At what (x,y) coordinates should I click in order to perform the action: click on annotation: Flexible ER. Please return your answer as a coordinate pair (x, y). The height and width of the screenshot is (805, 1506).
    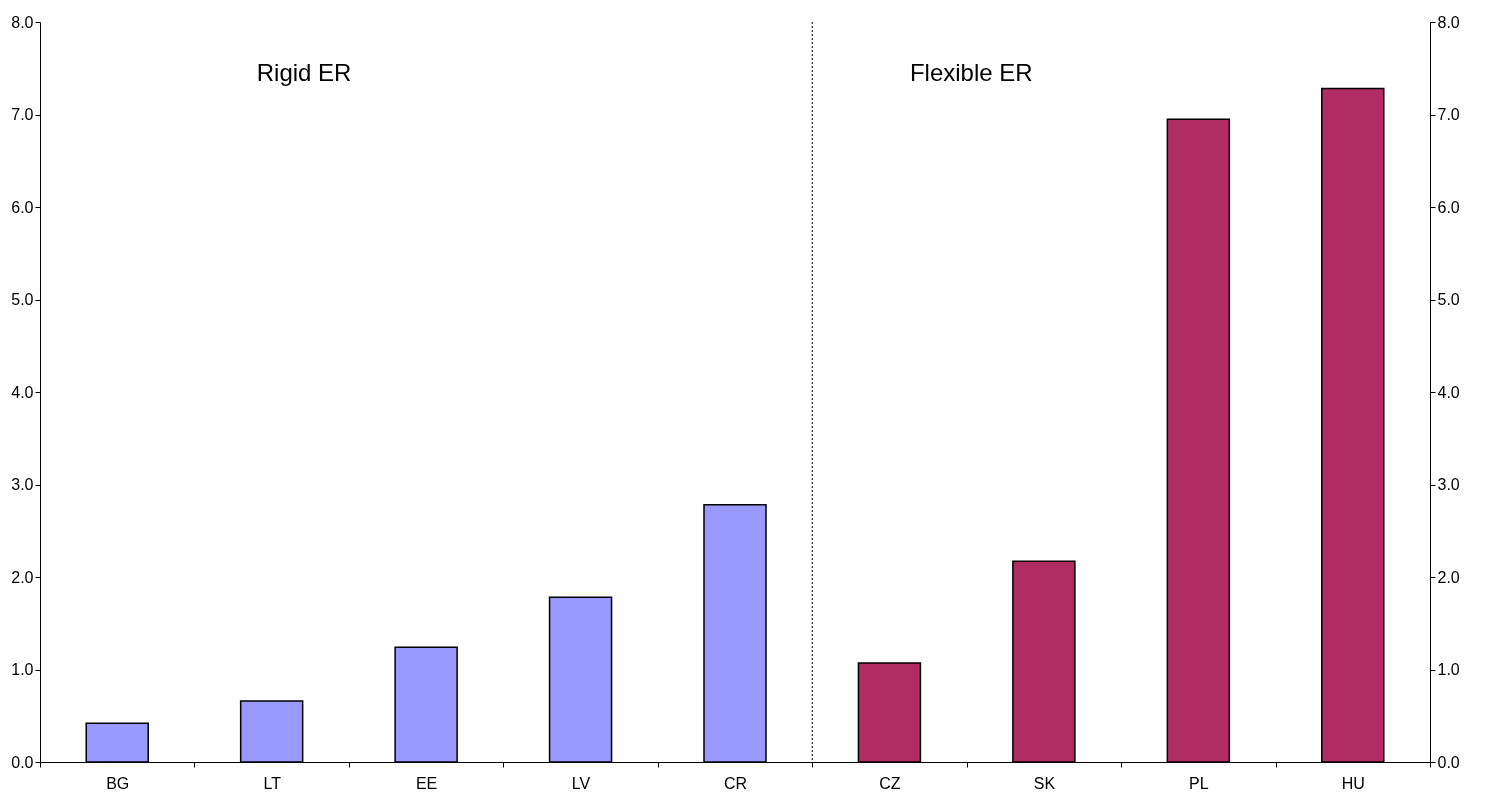
    Looking at the image, I should click on (971, 72).